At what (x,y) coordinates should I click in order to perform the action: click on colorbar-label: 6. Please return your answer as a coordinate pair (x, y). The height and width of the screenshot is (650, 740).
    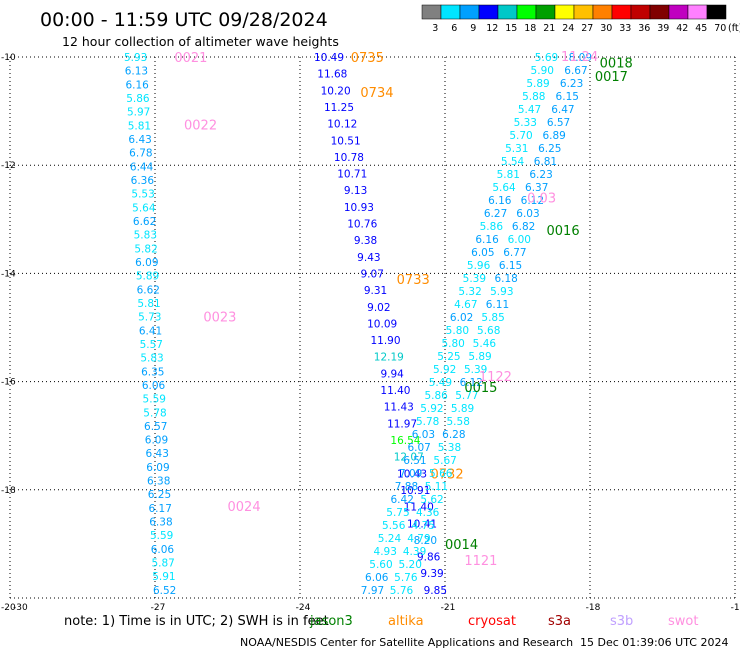
    Looking at the image, I should click on (454, 28).